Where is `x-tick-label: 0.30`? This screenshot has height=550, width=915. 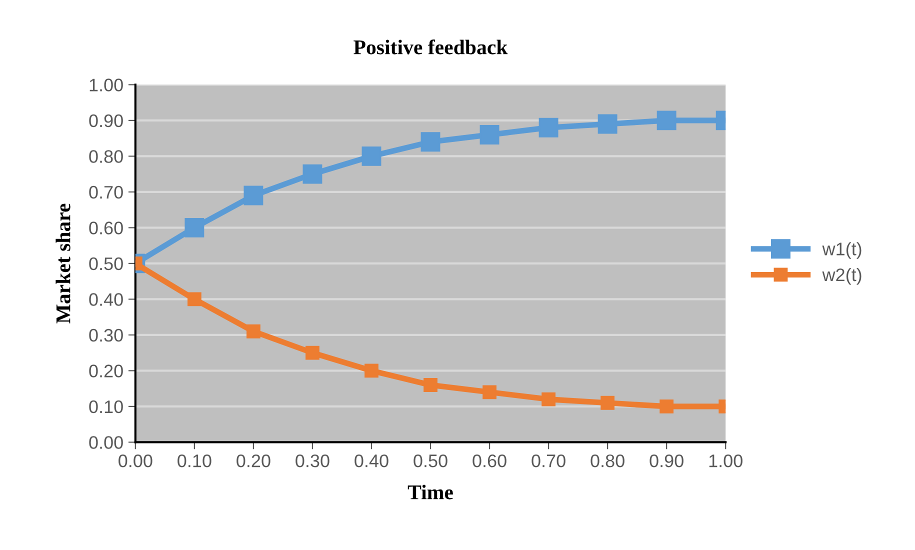 x-tick-label: 0.30 is located at coordinates (313, 461).